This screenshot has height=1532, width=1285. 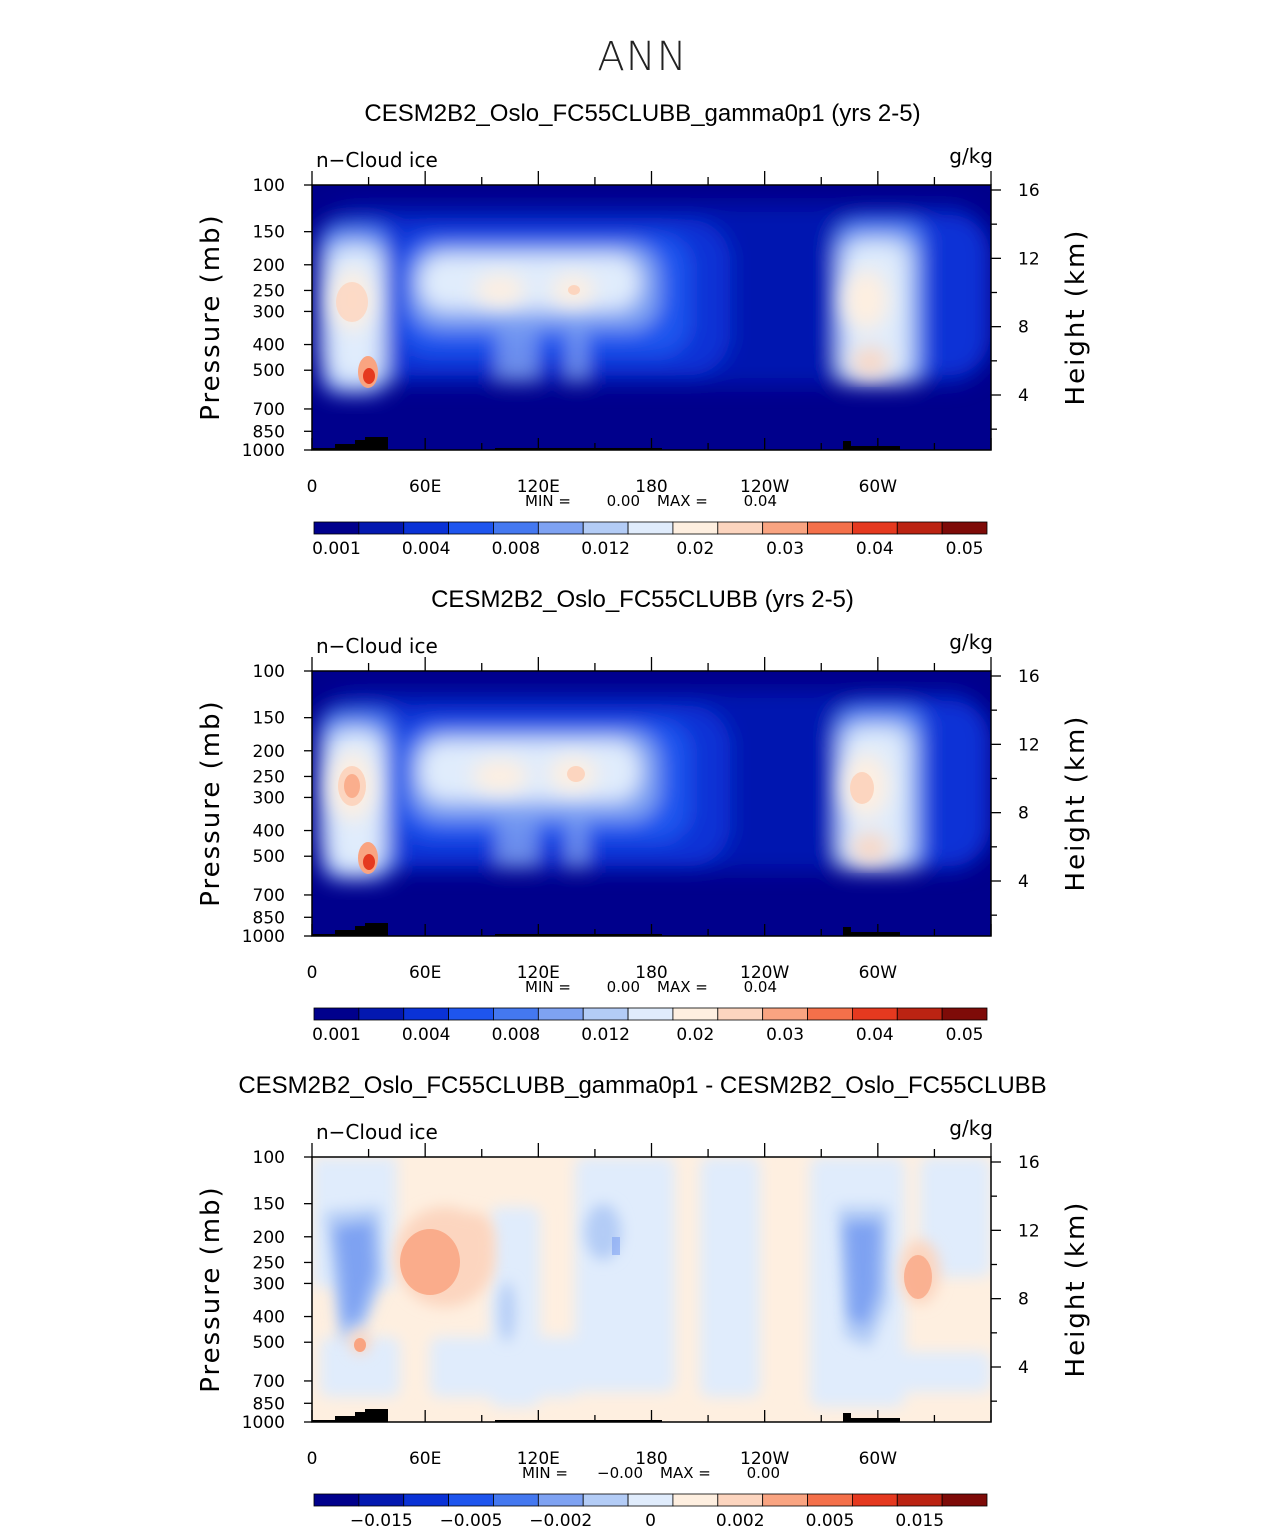 What do you see at coordinates (650, 1026) in the screenshot?
I see `colorbar: 0.001 0.004 0.008 0.012 0.02 0.03 0.04 0.05` at bounding box center [650, 1026].